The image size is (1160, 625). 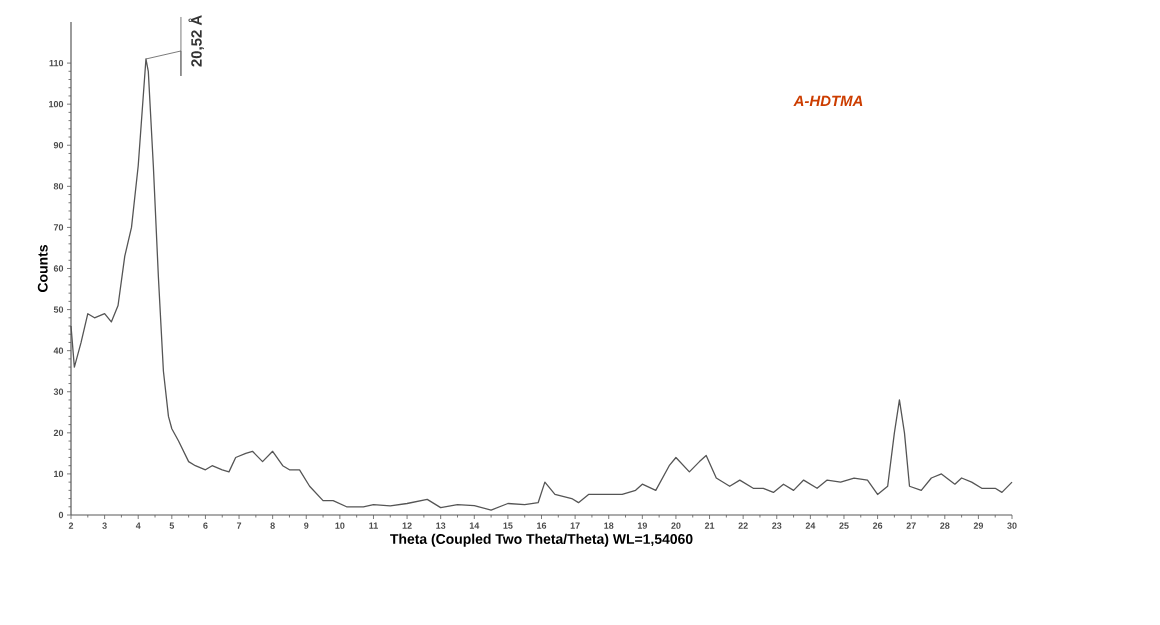 What do you see at coordinates (71, 525) in the screenshot?
I see `x-tick-label: 2` at bounding box center [71, 525].